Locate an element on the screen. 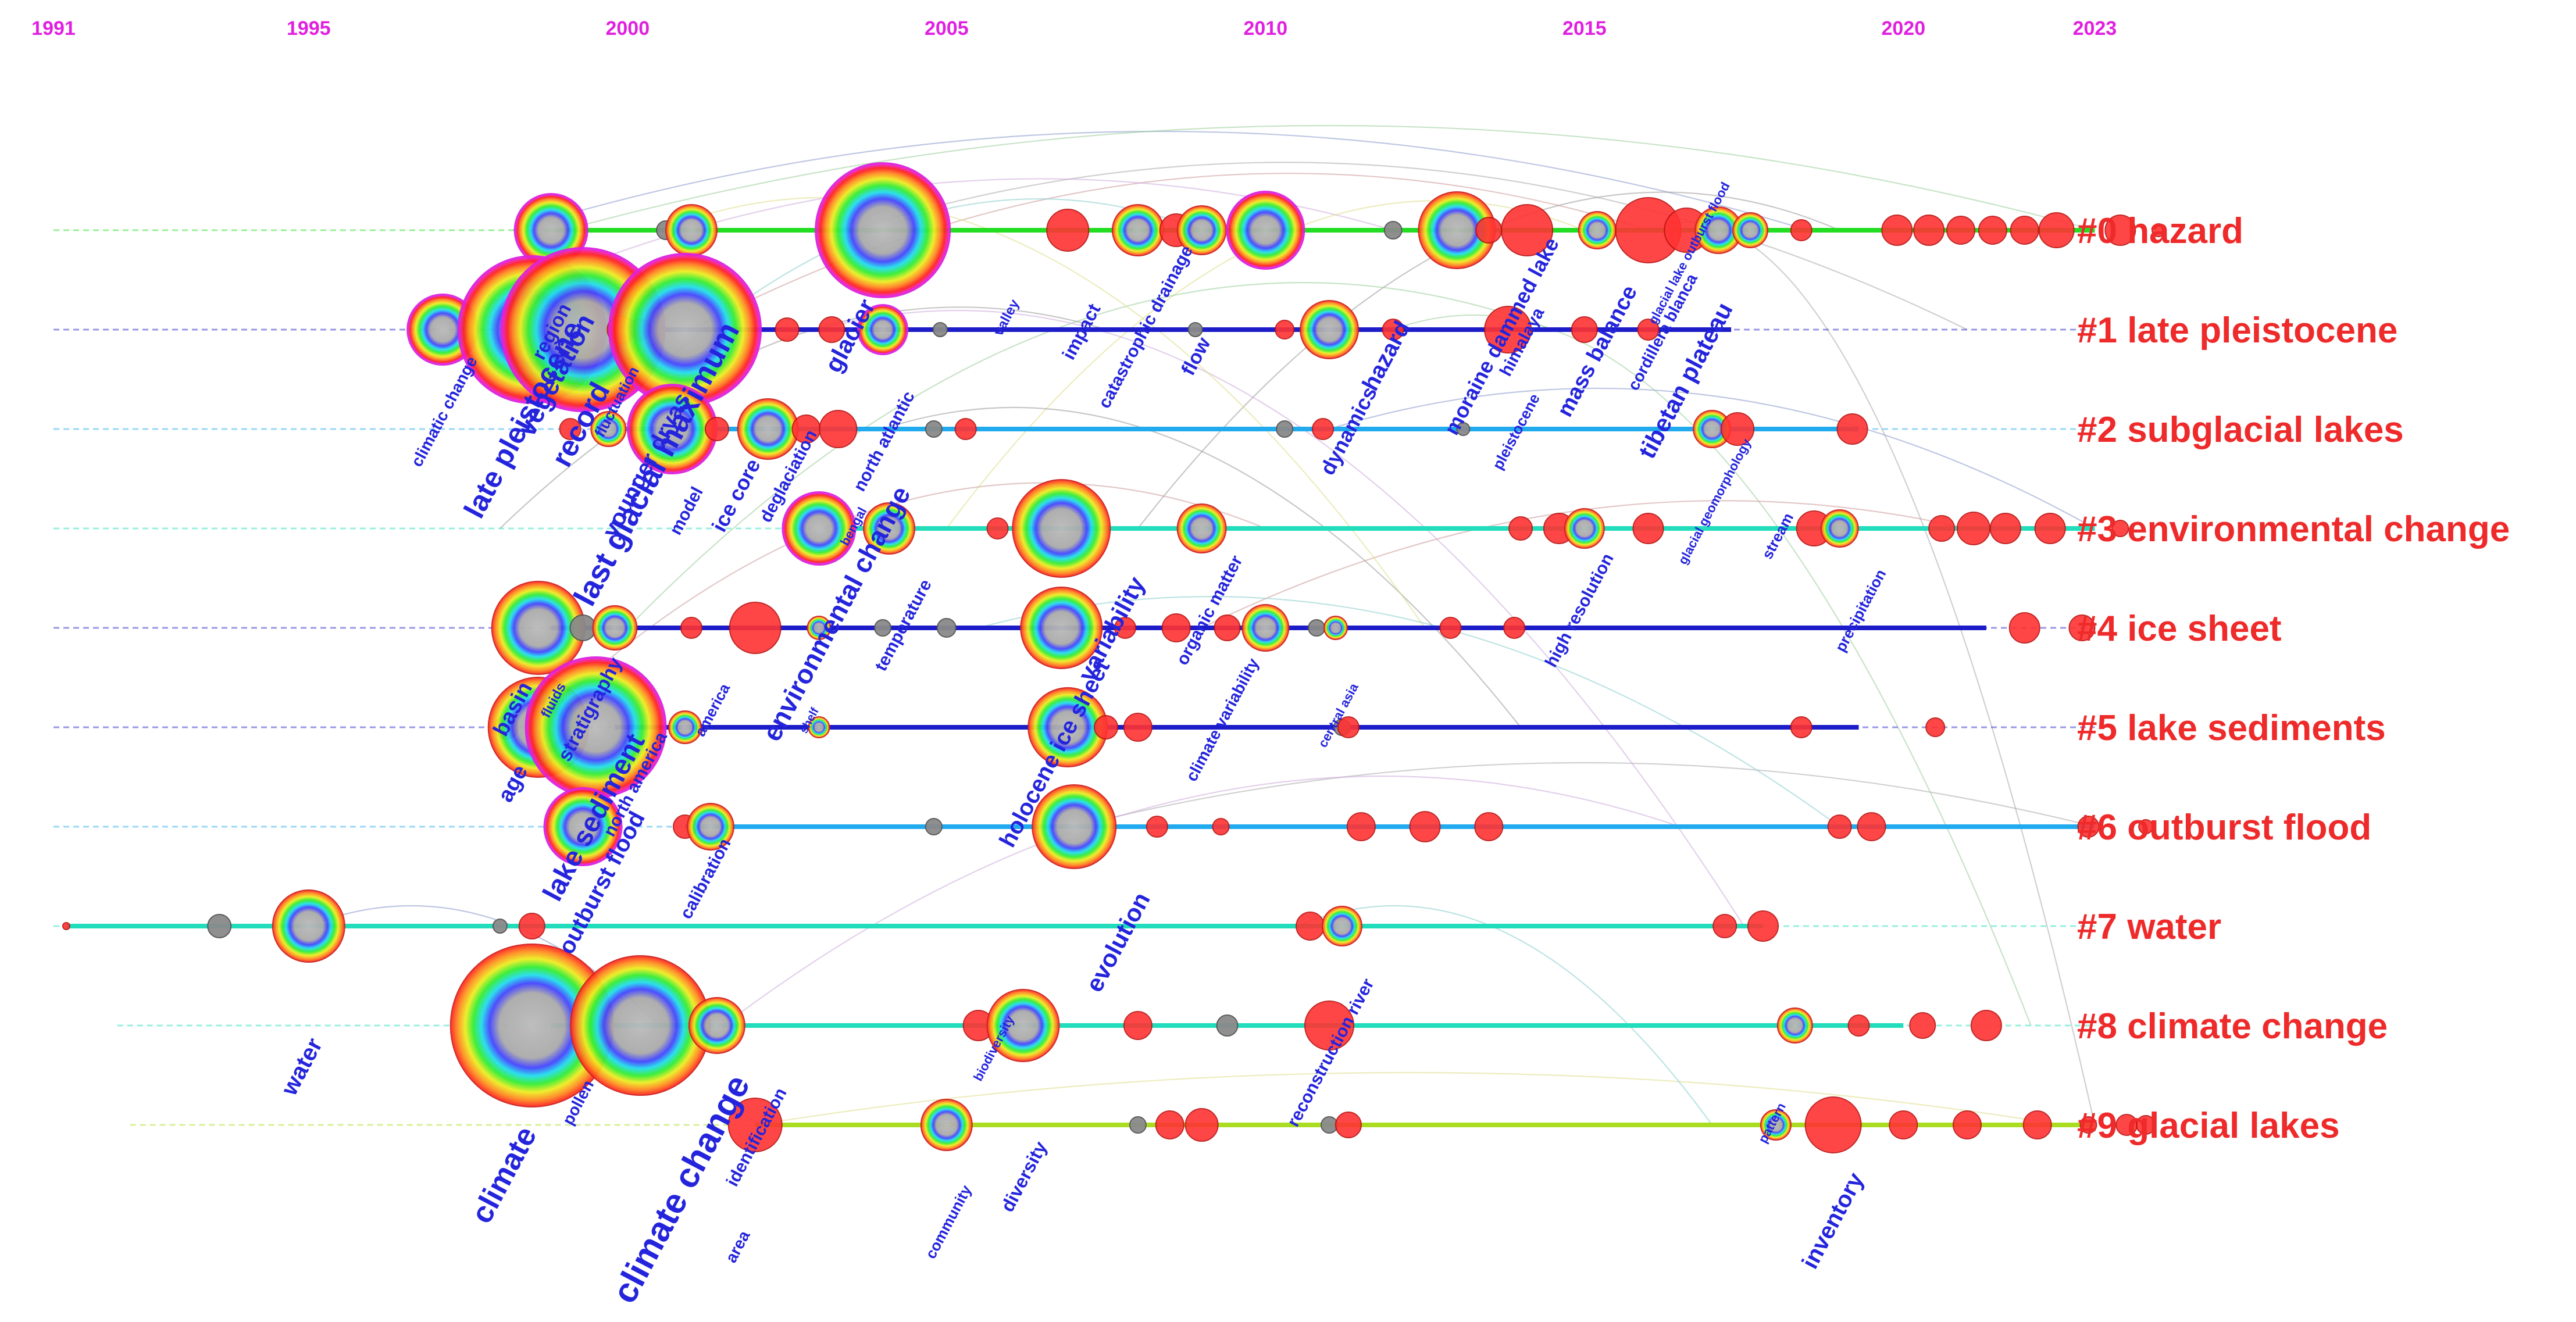 This screenshot has width=2576, height=1322. cluster-label: #4 ice sheet is located at coordinates (2180, 629).